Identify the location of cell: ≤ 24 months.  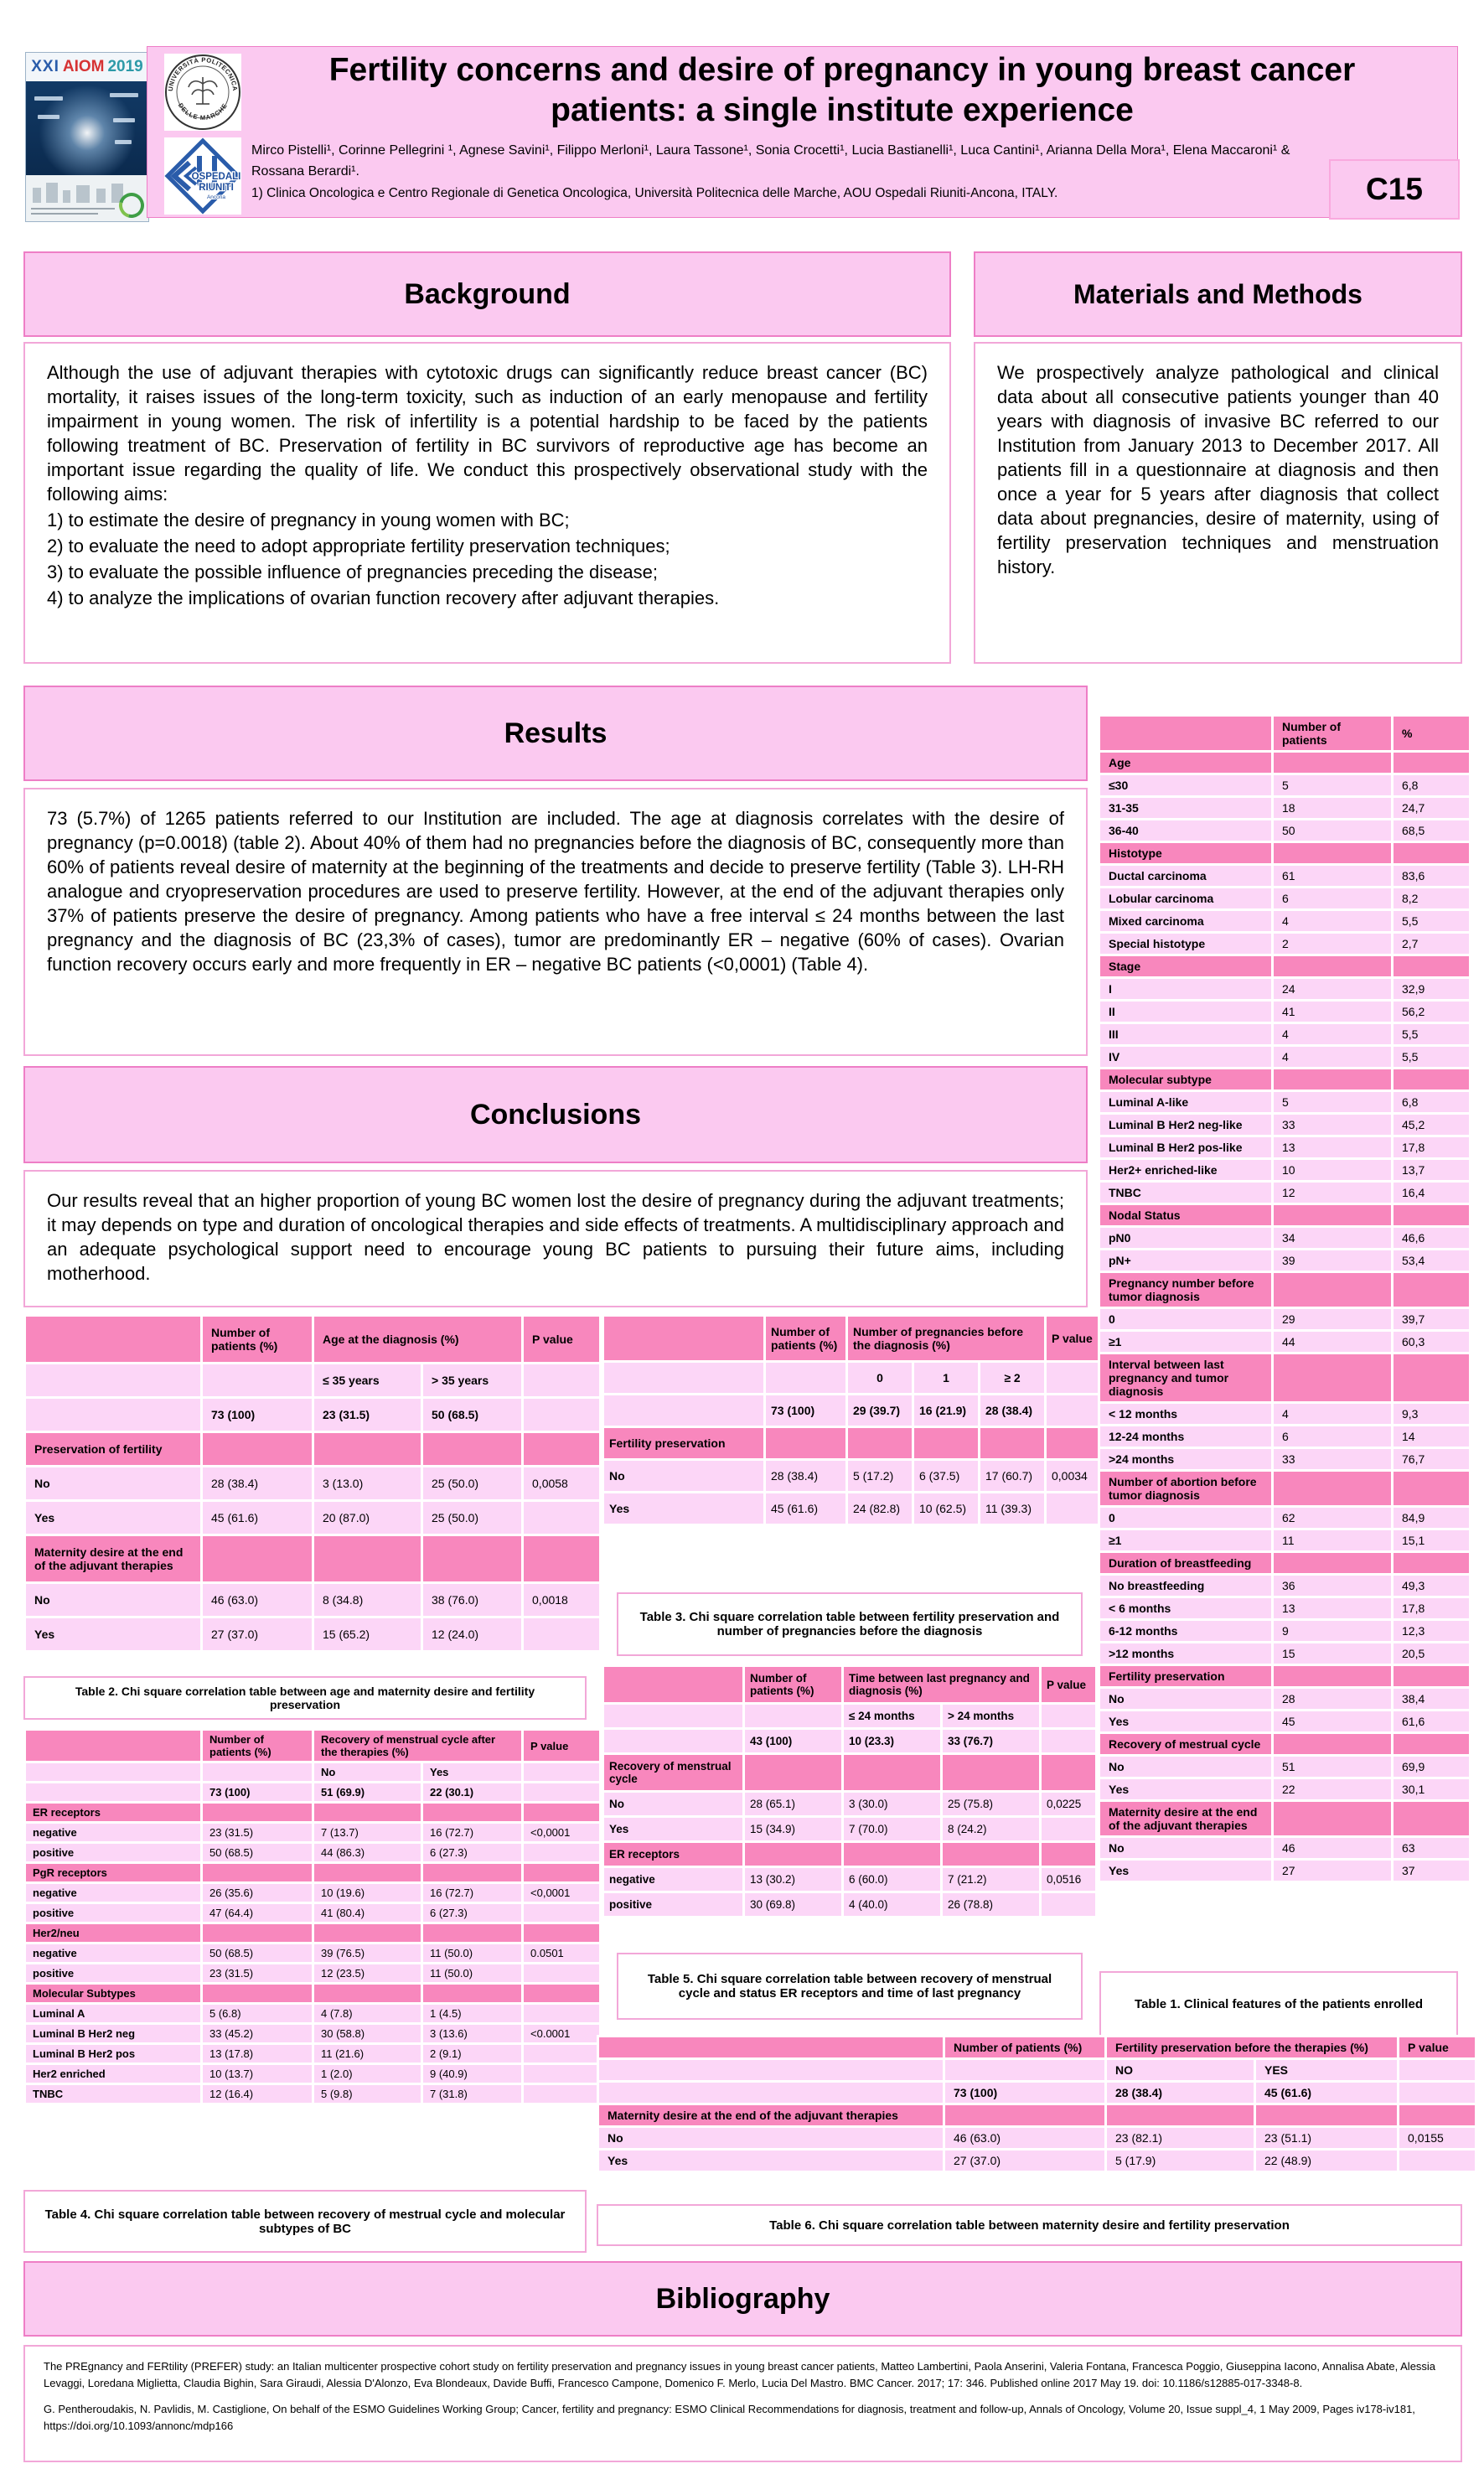
(892, 1716).